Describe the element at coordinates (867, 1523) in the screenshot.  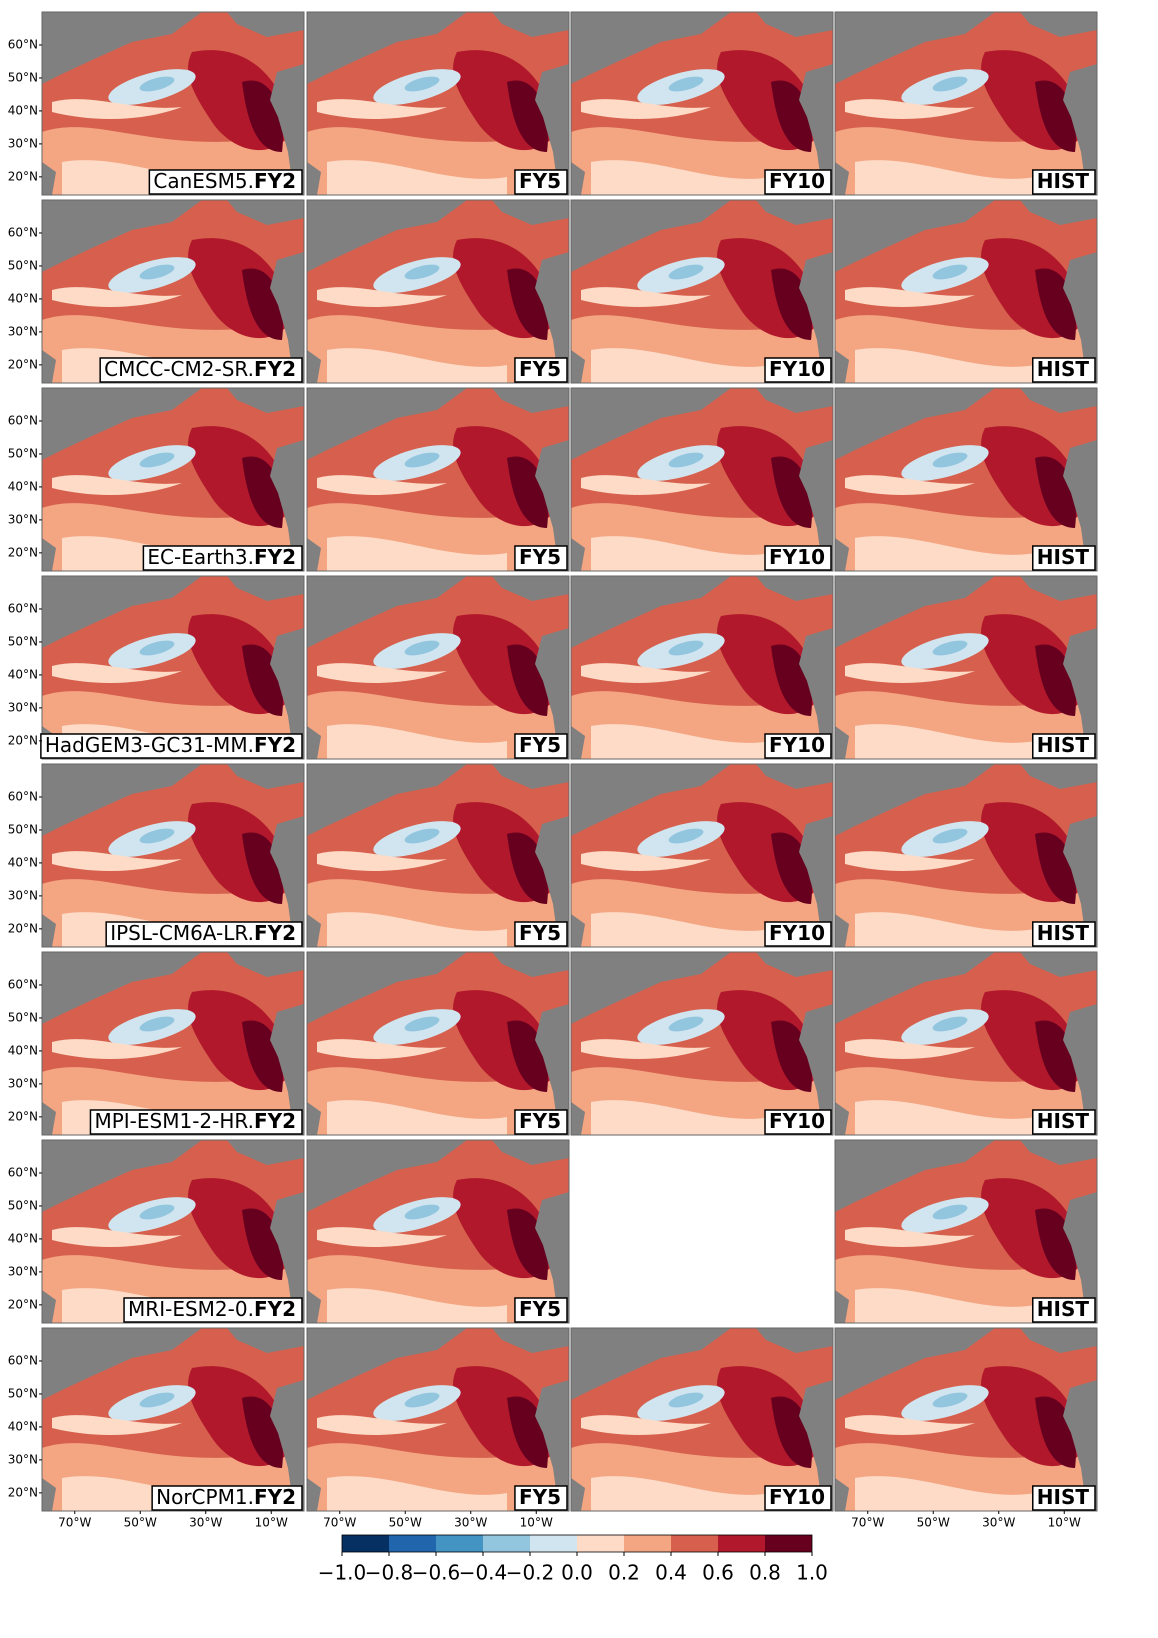
I see `lon-tick-label: 70°W` at that location.